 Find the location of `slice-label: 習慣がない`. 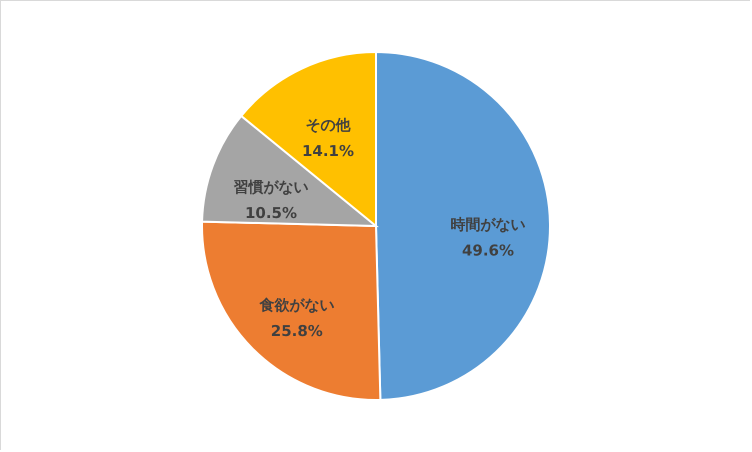

slice-label: 習慣がない is located at coordinates (270, 187).